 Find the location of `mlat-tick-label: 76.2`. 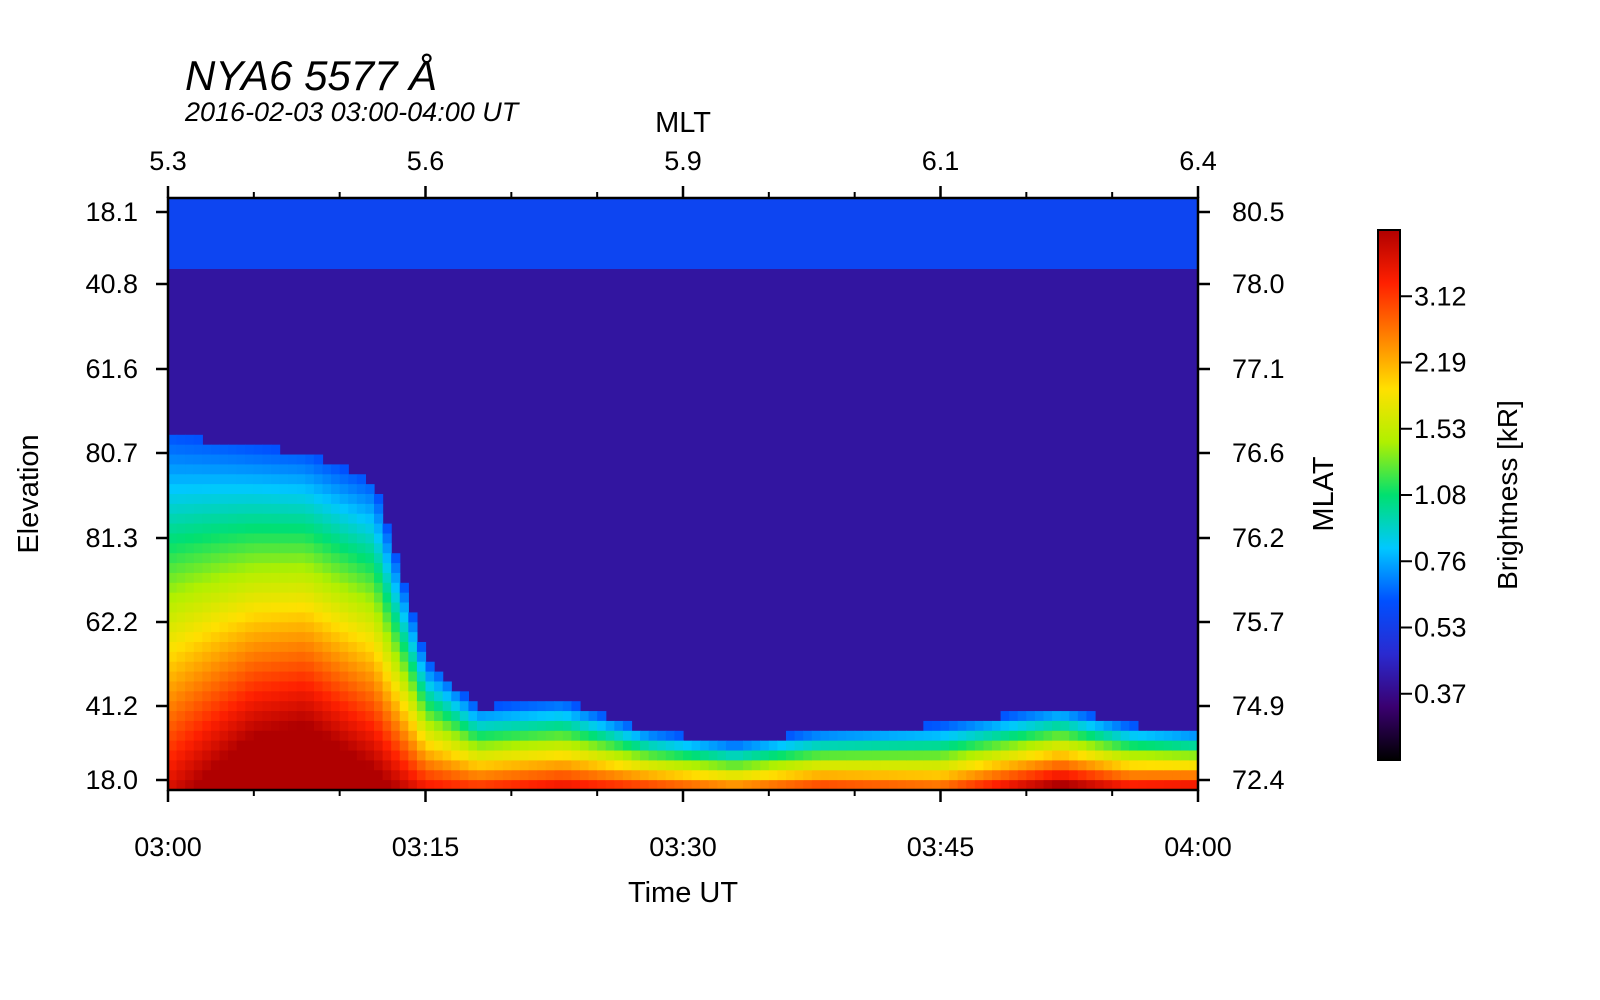

mlat-tick-label: 76.2 is located at coordinates (1258, 538).